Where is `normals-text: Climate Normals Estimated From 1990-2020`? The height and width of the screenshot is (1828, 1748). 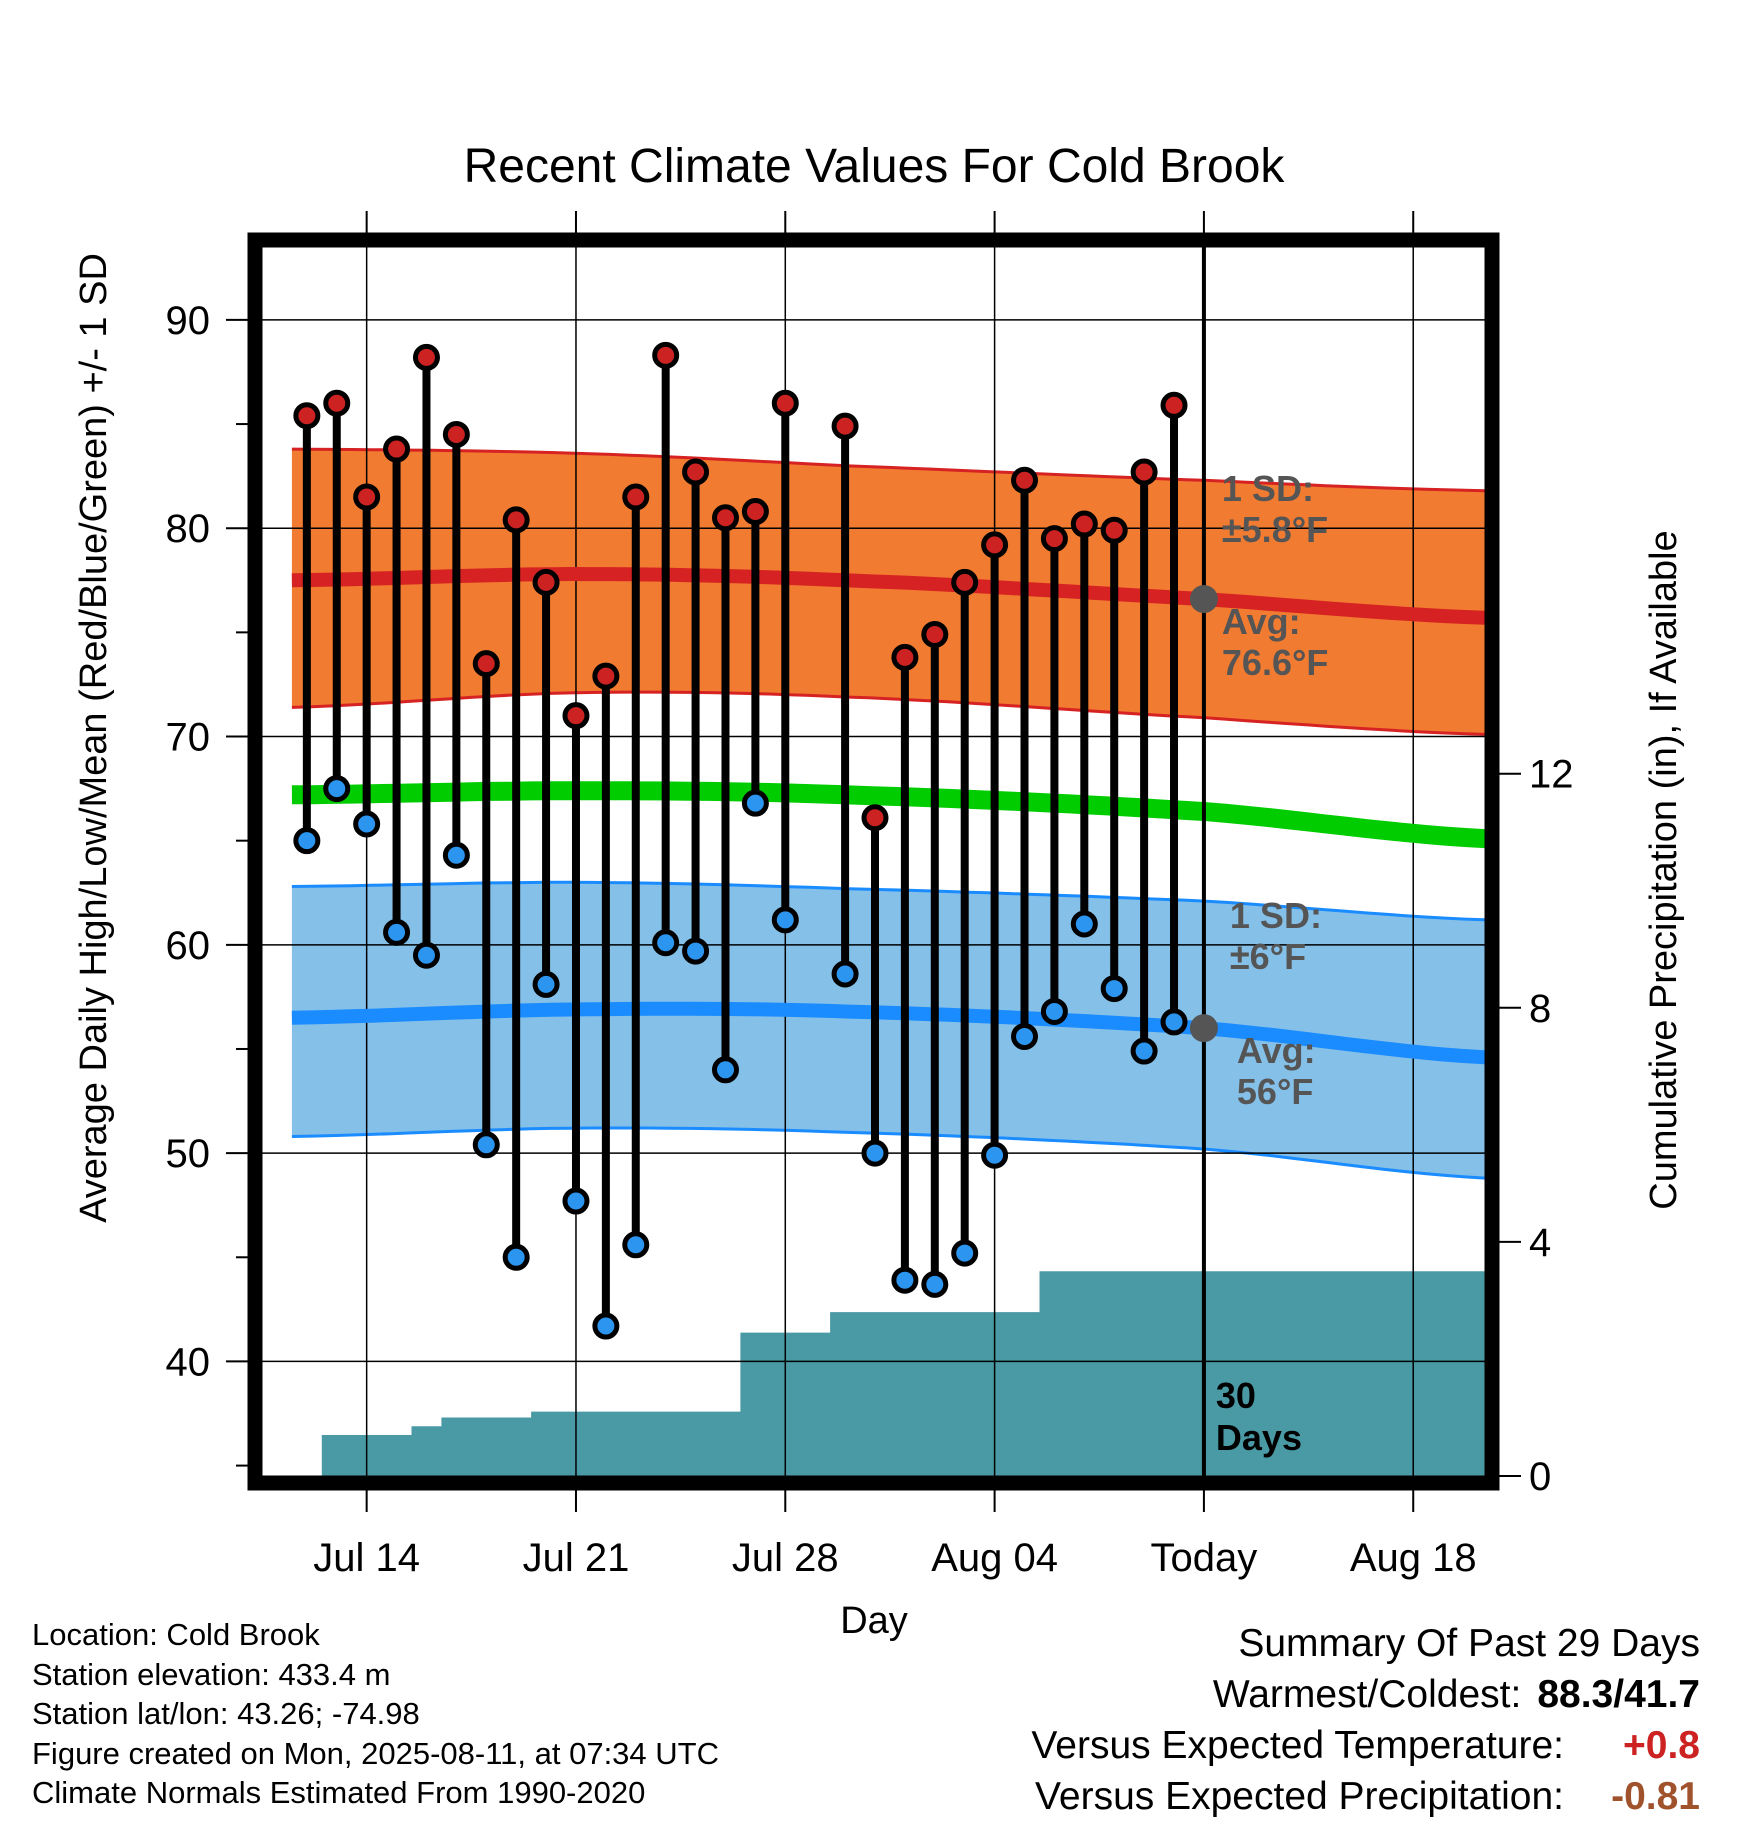
normals-text: Climate Normals Estimated From 1990-2020 is located at coordinates (339, 1792).